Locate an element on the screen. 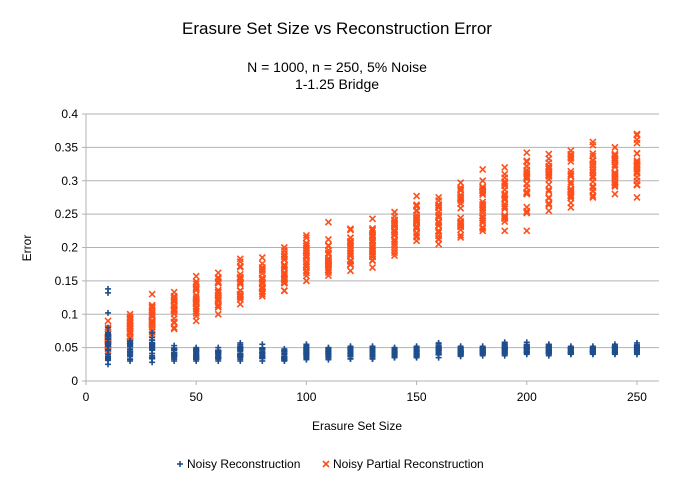  y-tick-label: 0.35 is located at coordinates (67, 147).